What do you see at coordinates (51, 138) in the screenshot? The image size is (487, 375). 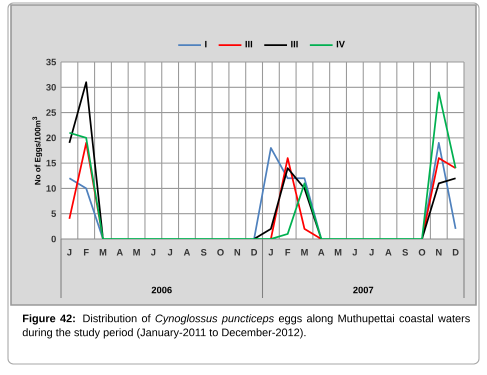 I see `y-tick-label: 20` at bounding box center [51, 138].